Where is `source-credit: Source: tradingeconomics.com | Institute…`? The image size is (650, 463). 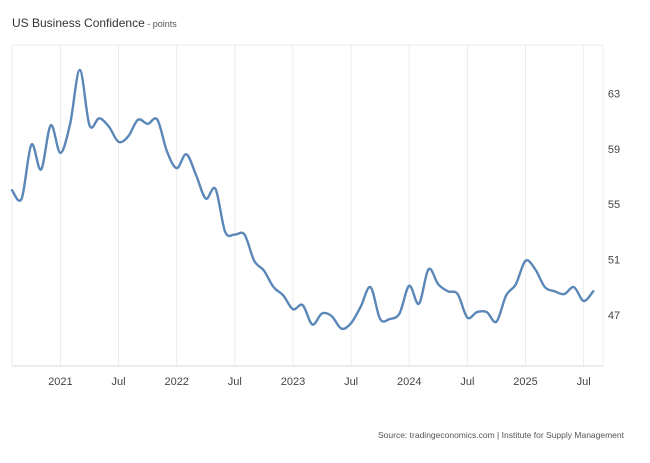
source-credit: Source: tradingeconomics.com | Institute… is located at coordinates (501, 435).